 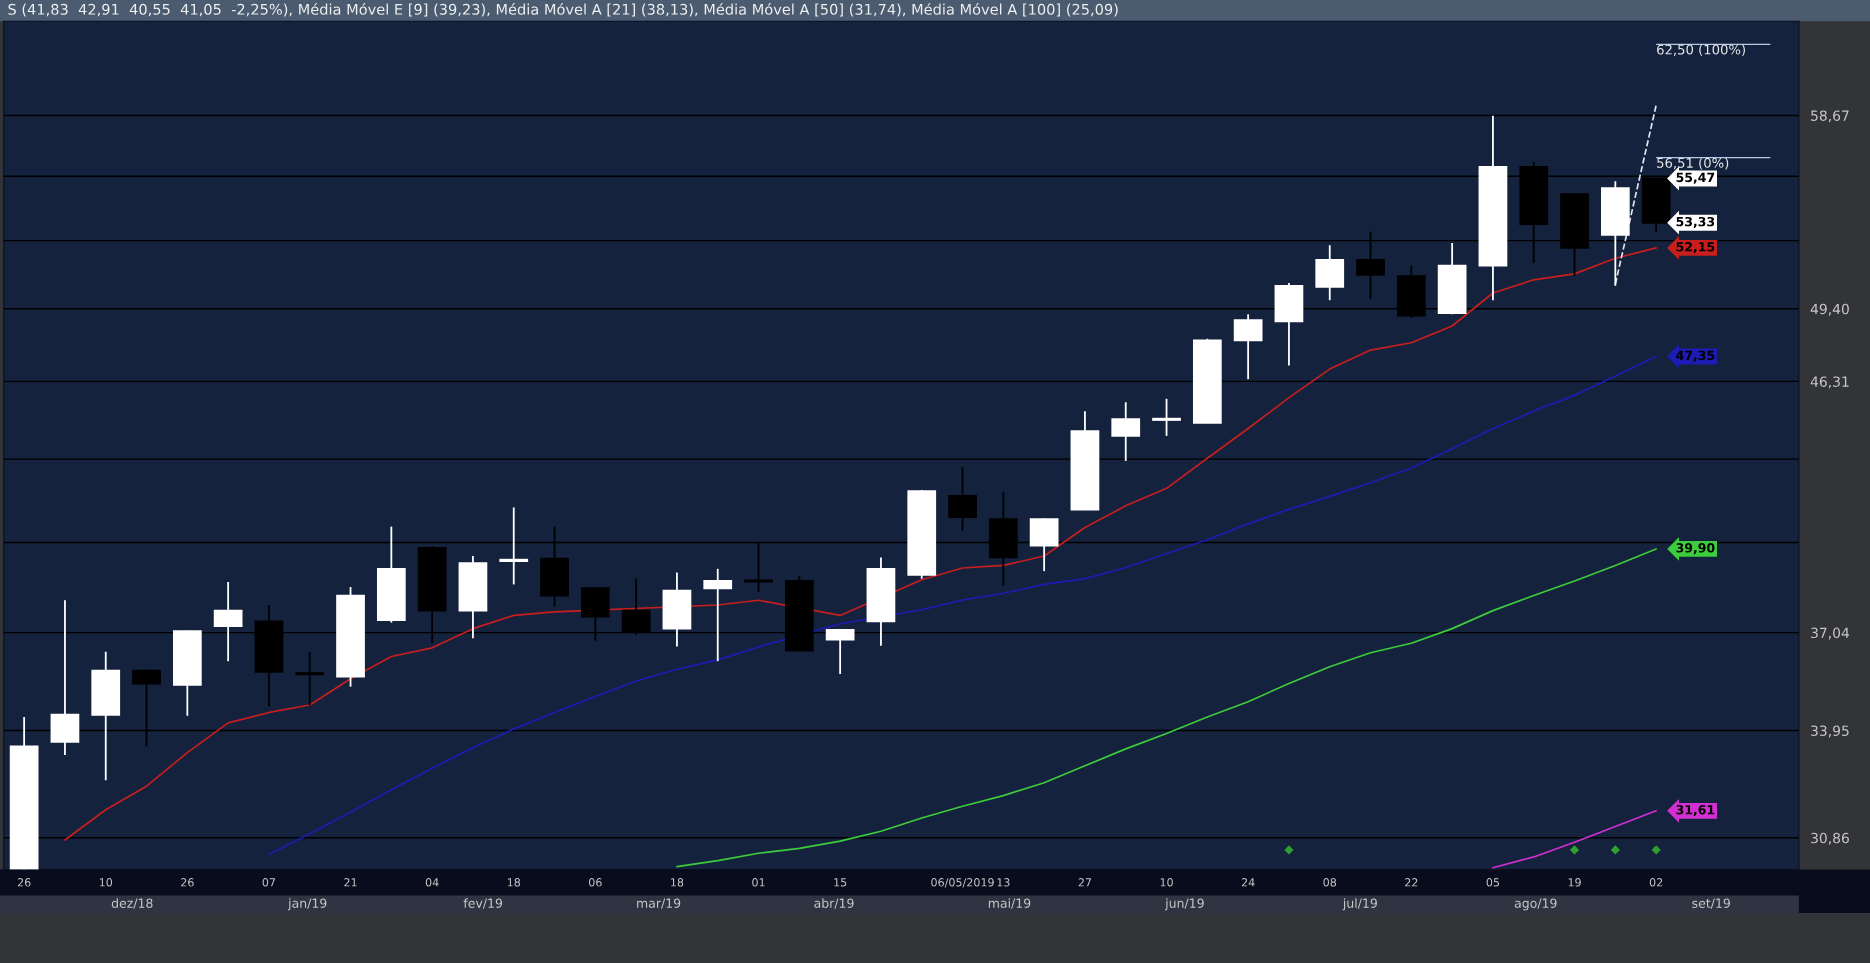 I want to click on y-tick-label: 58,67, so click(x=1830, y=116).